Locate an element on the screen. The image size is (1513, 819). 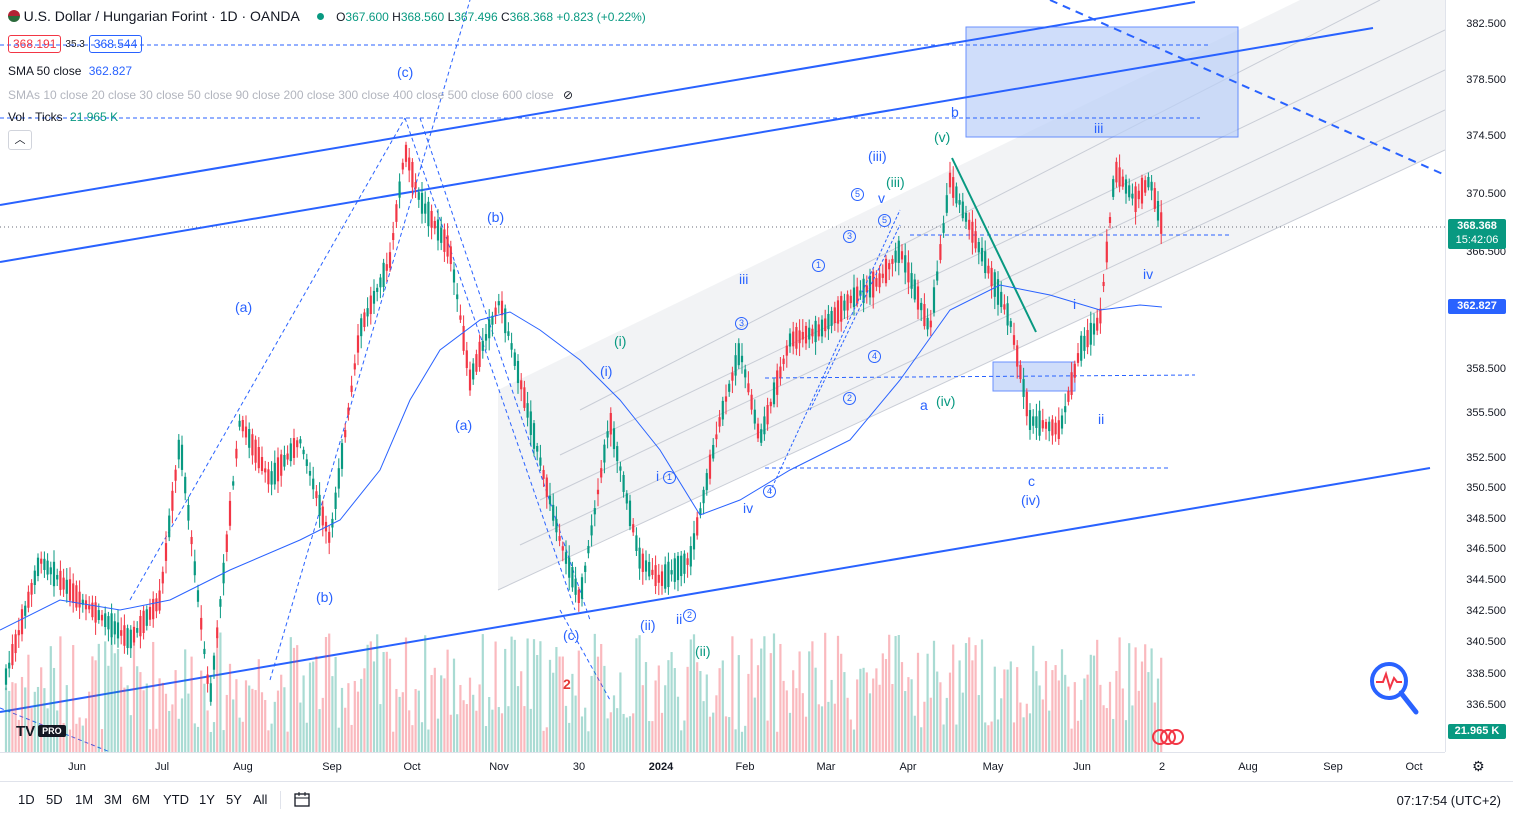
wave-label-b-small: b is located at coordinates (955, 112).